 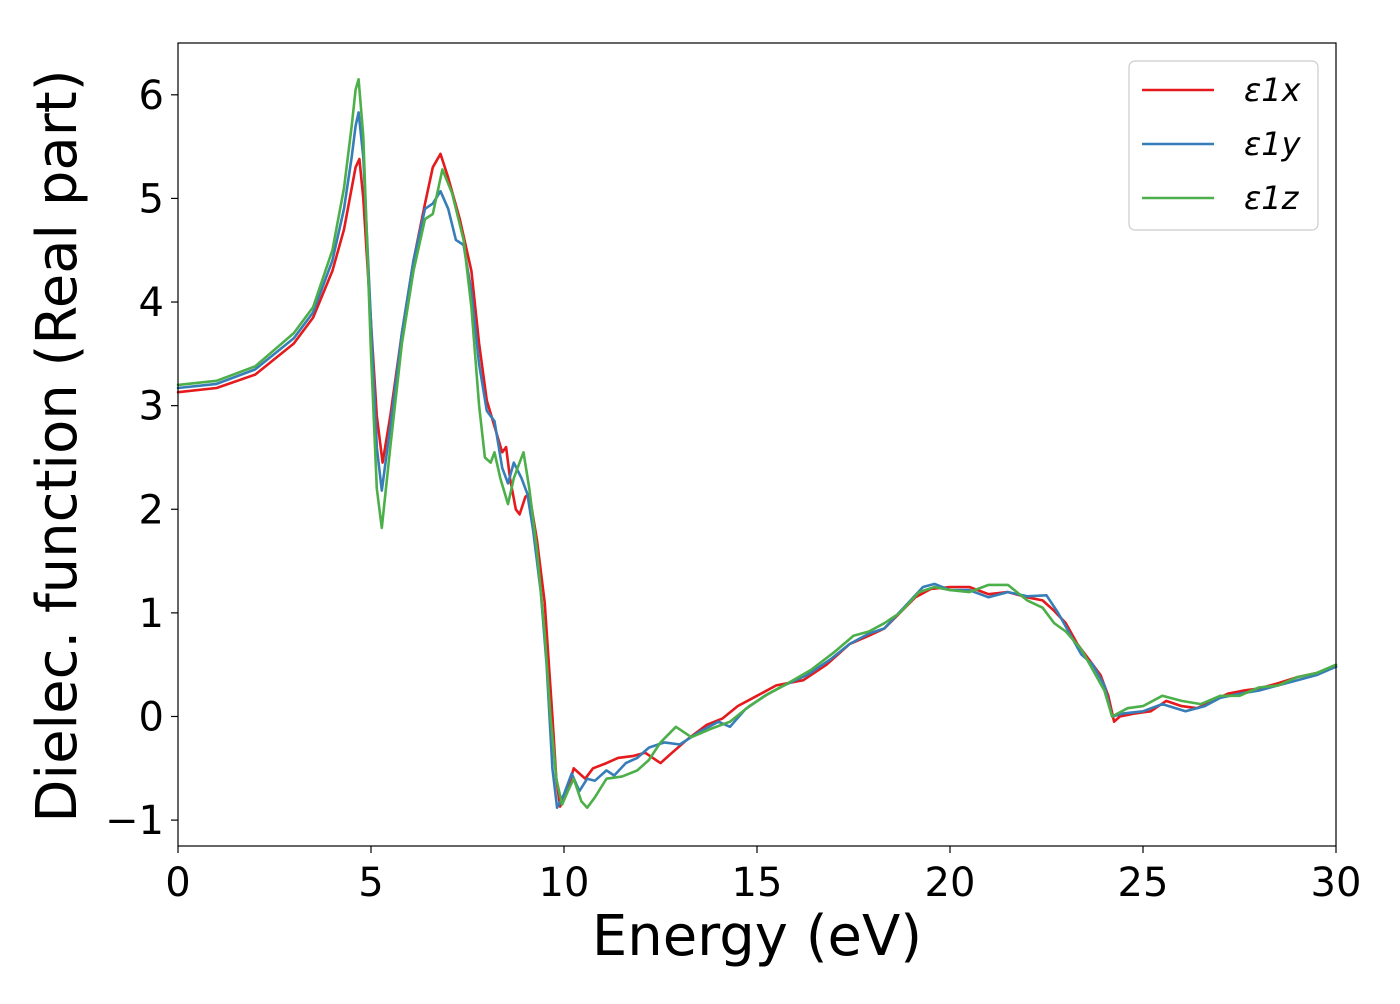 What do you see at coordinates (1143, 883) in the screenshot?
I see `x-tick-label: 25` at bounding box center [1143, 883].